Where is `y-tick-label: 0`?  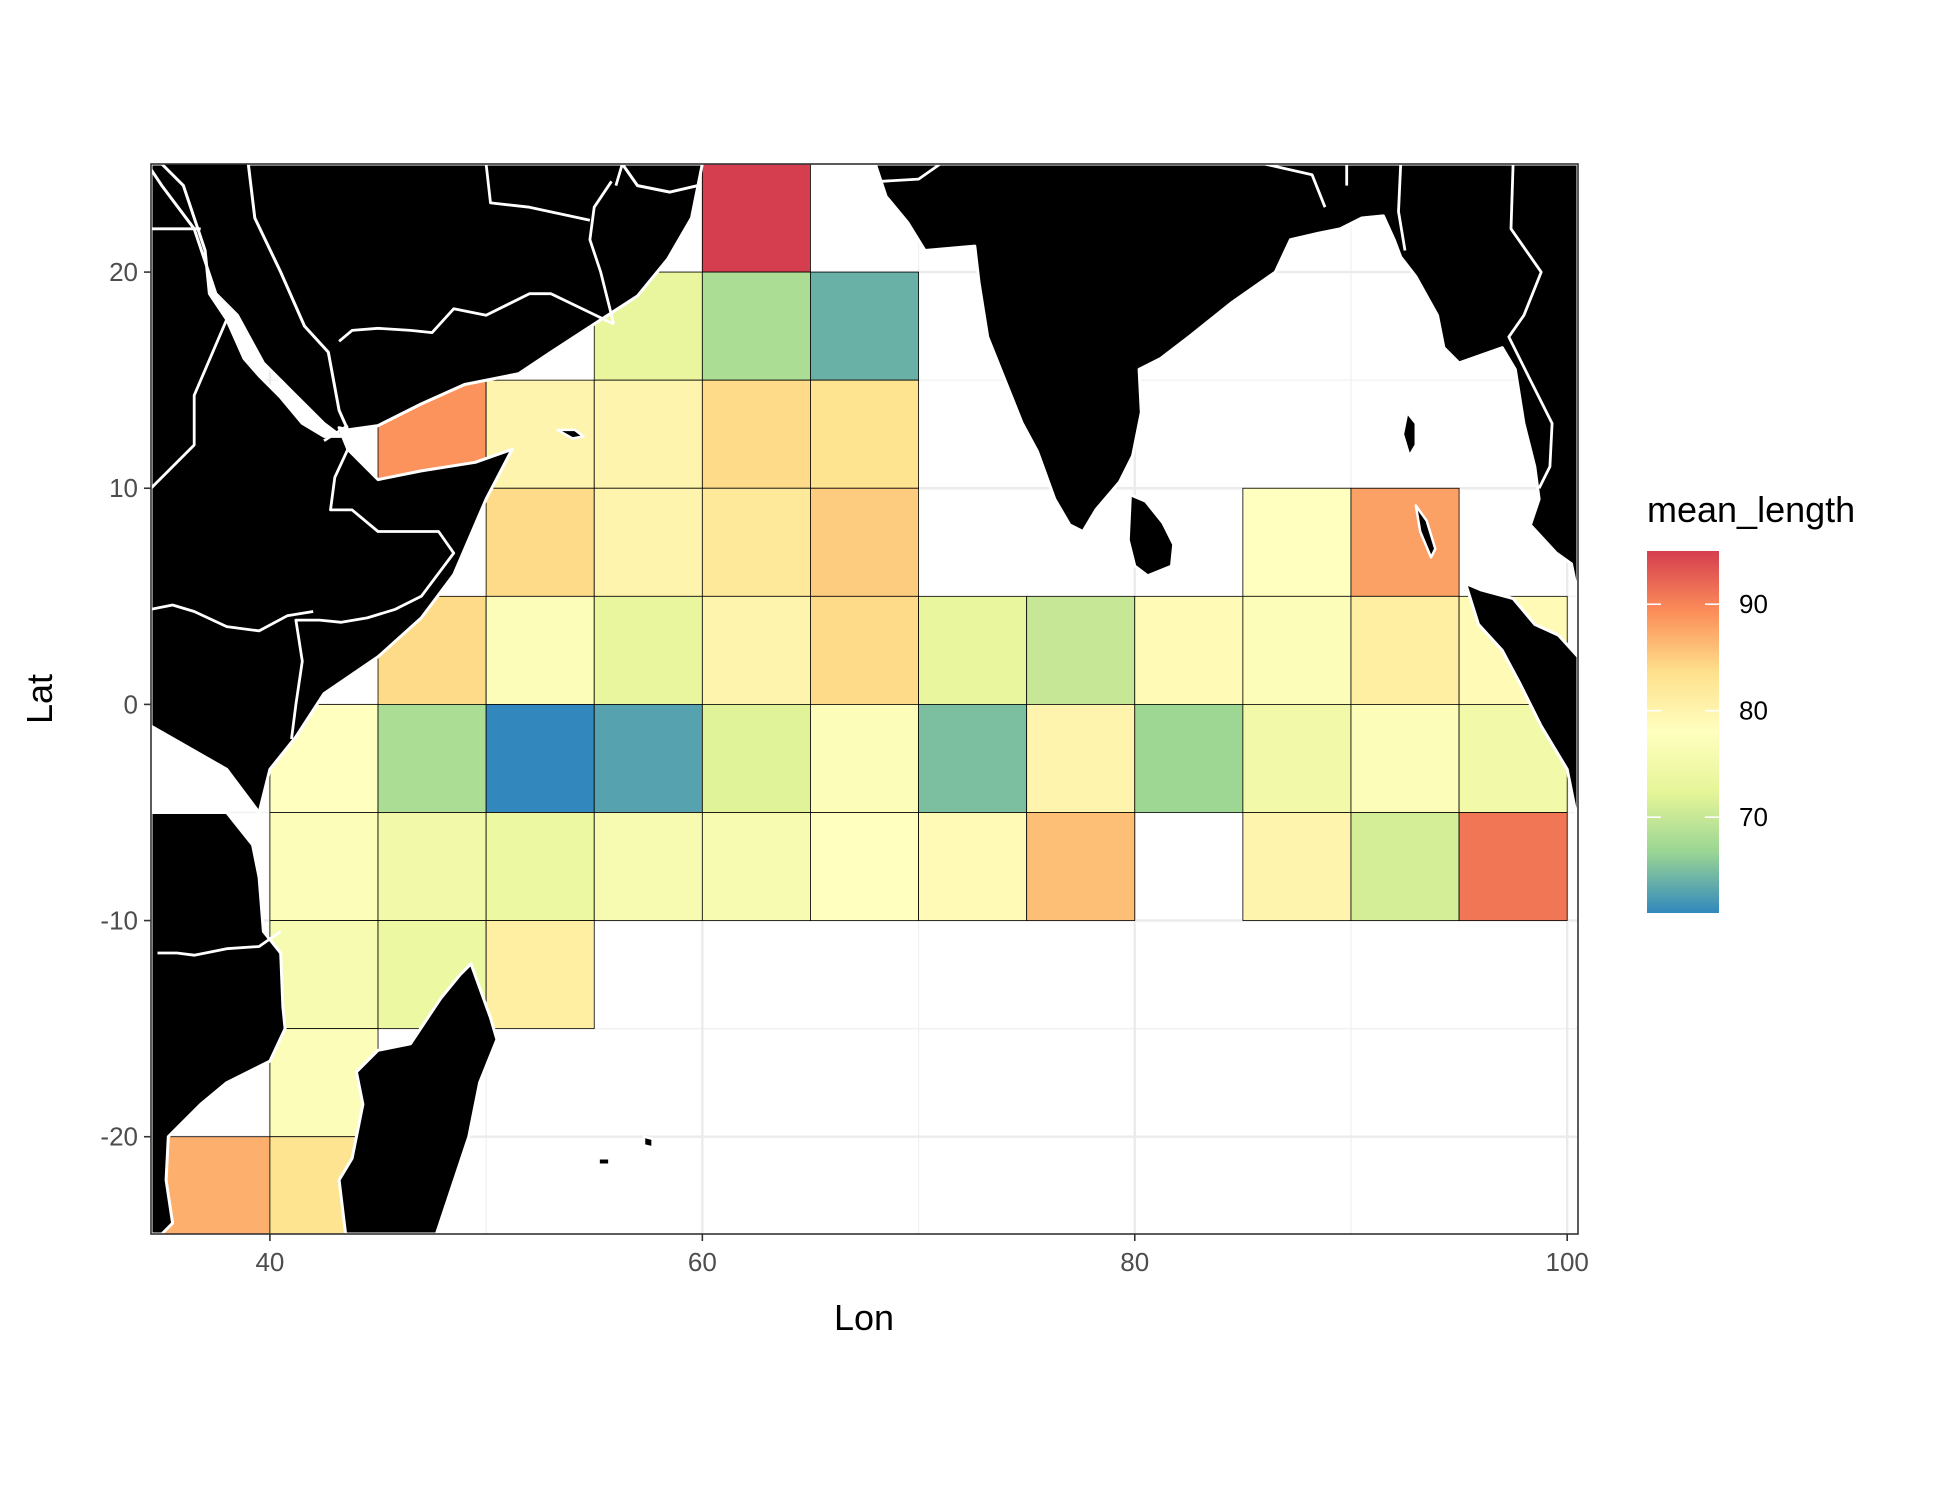
y-tick-label: 0 is located at coordinates (131, 704).